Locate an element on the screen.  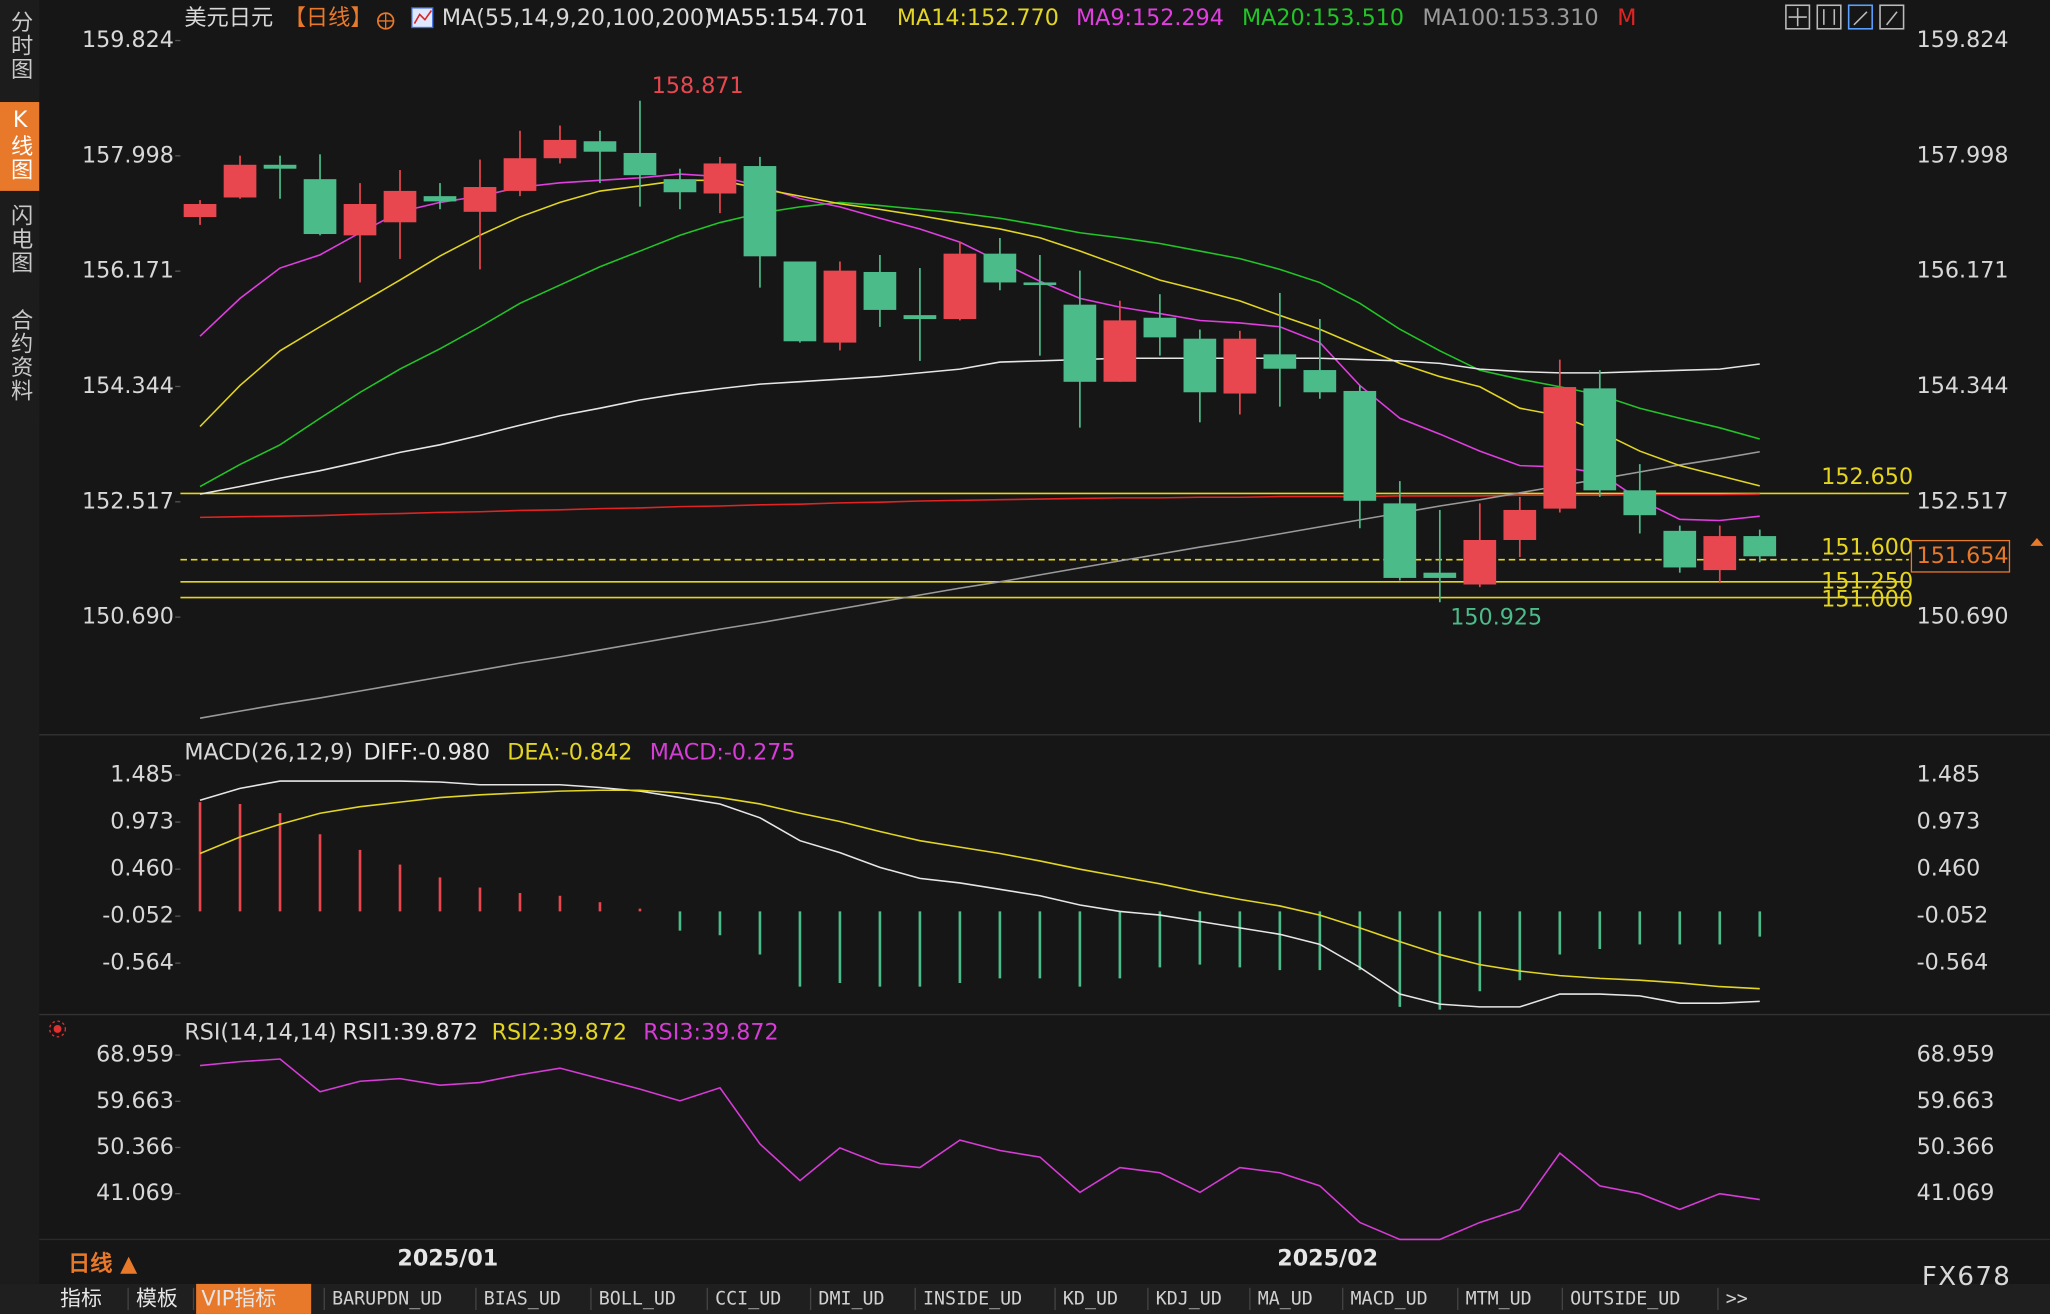
timeframe-switch: 日线 ▲ is located at coordinates (103, 1263).